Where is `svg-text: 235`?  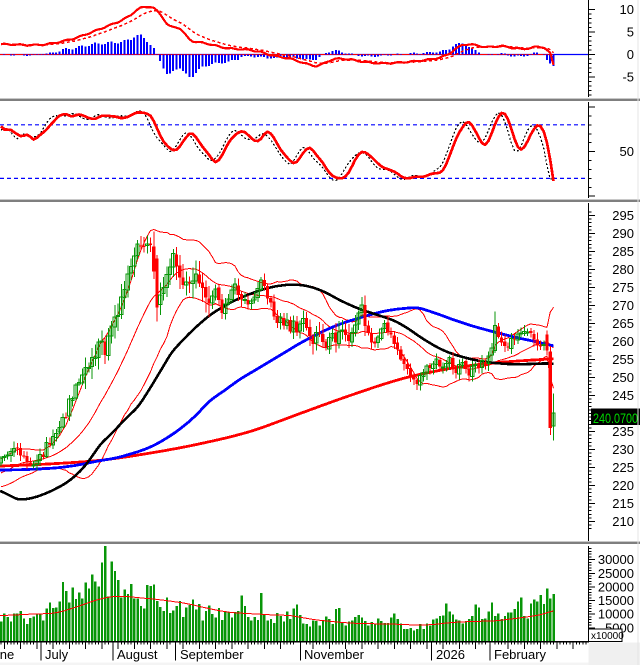 svg-text: 235 is located at coordinates (623, 431).